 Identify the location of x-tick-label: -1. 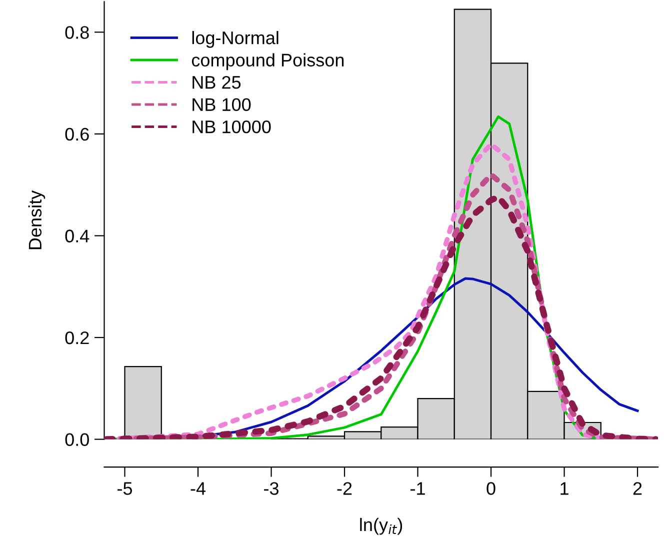
(417, 488).